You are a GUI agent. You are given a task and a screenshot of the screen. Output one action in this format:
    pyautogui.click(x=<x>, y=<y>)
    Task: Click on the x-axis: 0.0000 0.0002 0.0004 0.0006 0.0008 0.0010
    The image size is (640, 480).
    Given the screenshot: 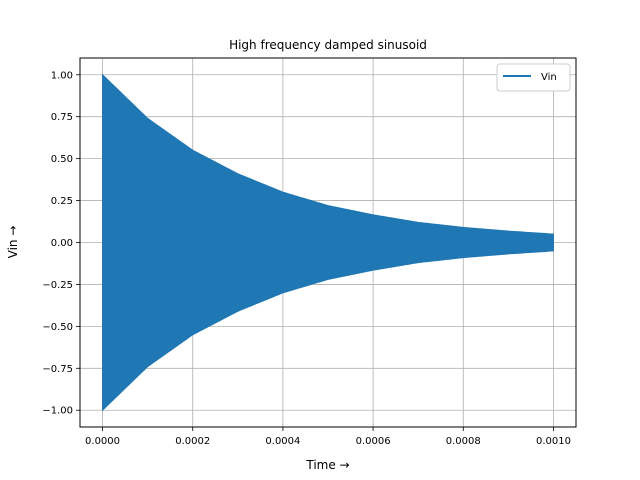 What is the action you would take?
    pyautogui.click(x=328, y=437)
    